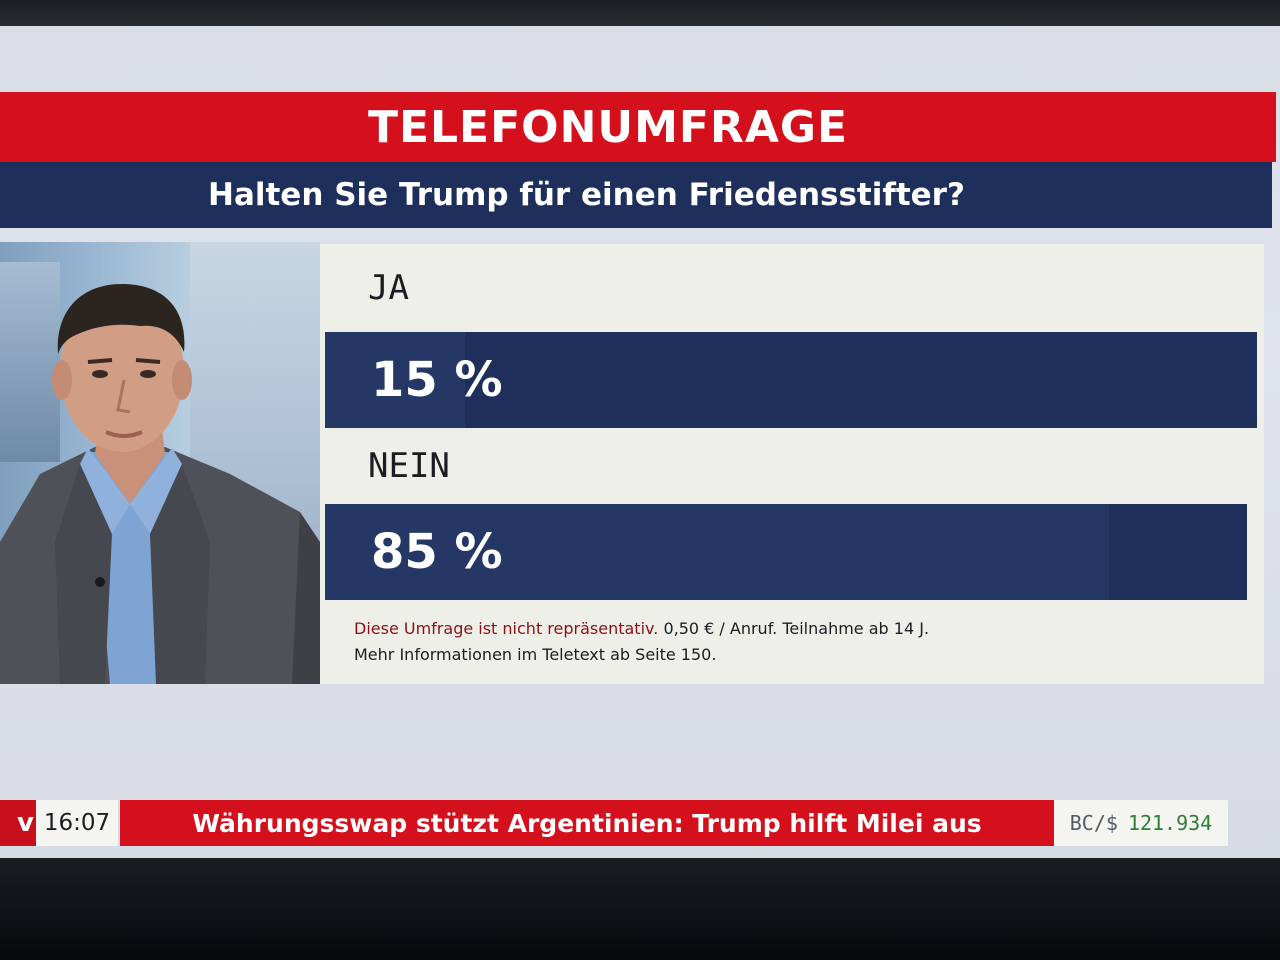  I want to click on disclaimer-not-representative: Diese Umfrage ist nicht repräsentativ., so click(506, 628).